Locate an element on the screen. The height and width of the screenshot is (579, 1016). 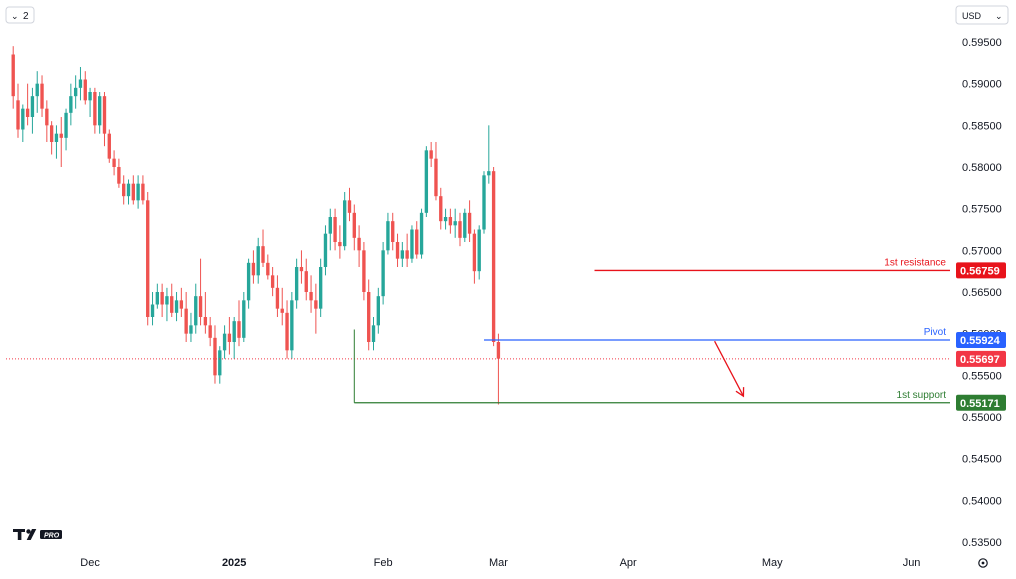
y-tick-label: 0.57000 is located at coordinates (982, 251).